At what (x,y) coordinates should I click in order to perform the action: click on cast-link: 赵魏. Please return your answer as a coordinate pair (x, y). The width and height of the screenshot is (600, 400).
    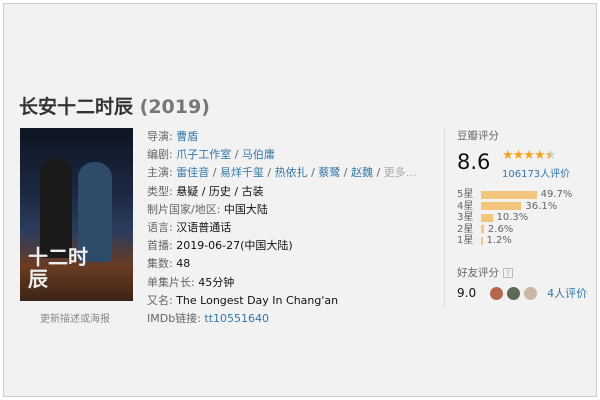
    Looking at the image, I should click on (362, 173).